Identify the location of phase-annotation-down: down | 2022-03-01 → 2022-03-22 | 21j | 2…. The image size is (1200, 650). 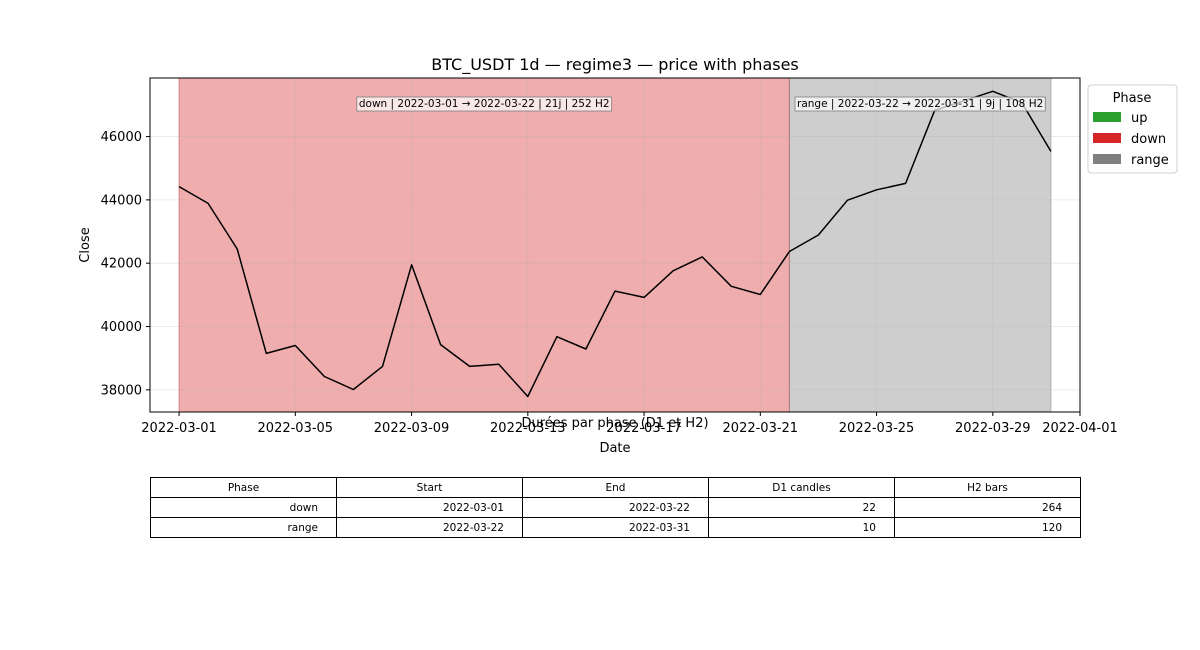
(484, 104).